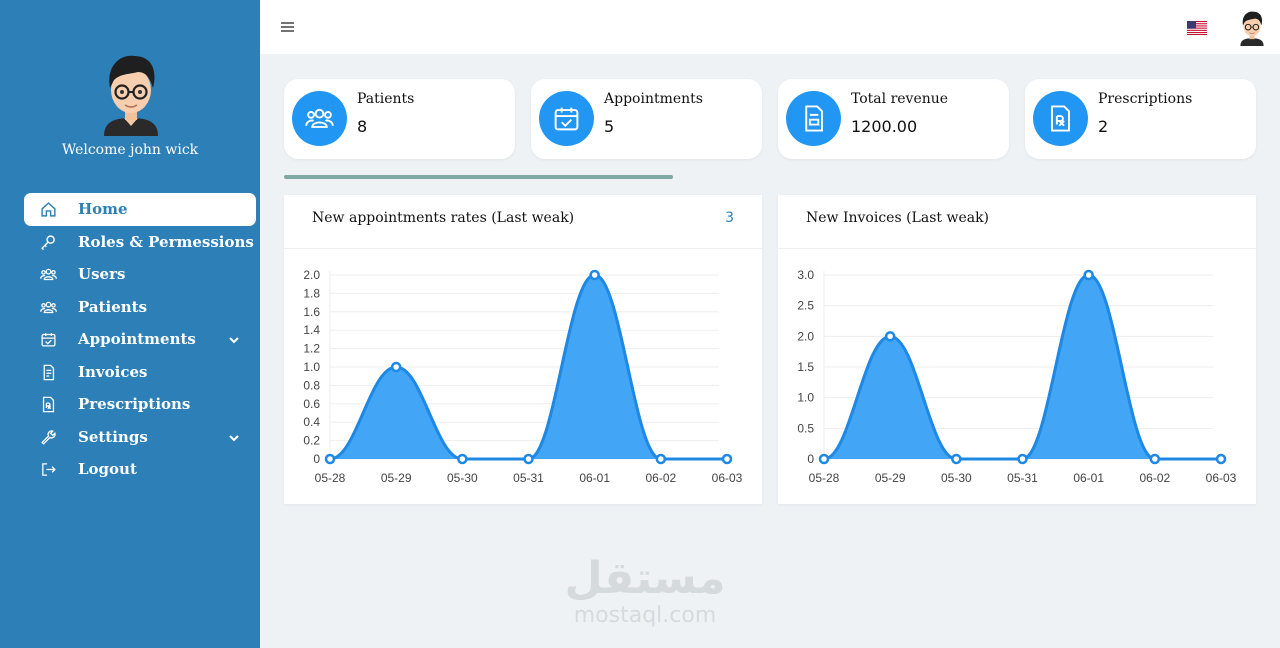  Describe the element at coordinates (443, 218) in the screenshot. I see `panel-title: New appointments rates (Last weak)` at that location.